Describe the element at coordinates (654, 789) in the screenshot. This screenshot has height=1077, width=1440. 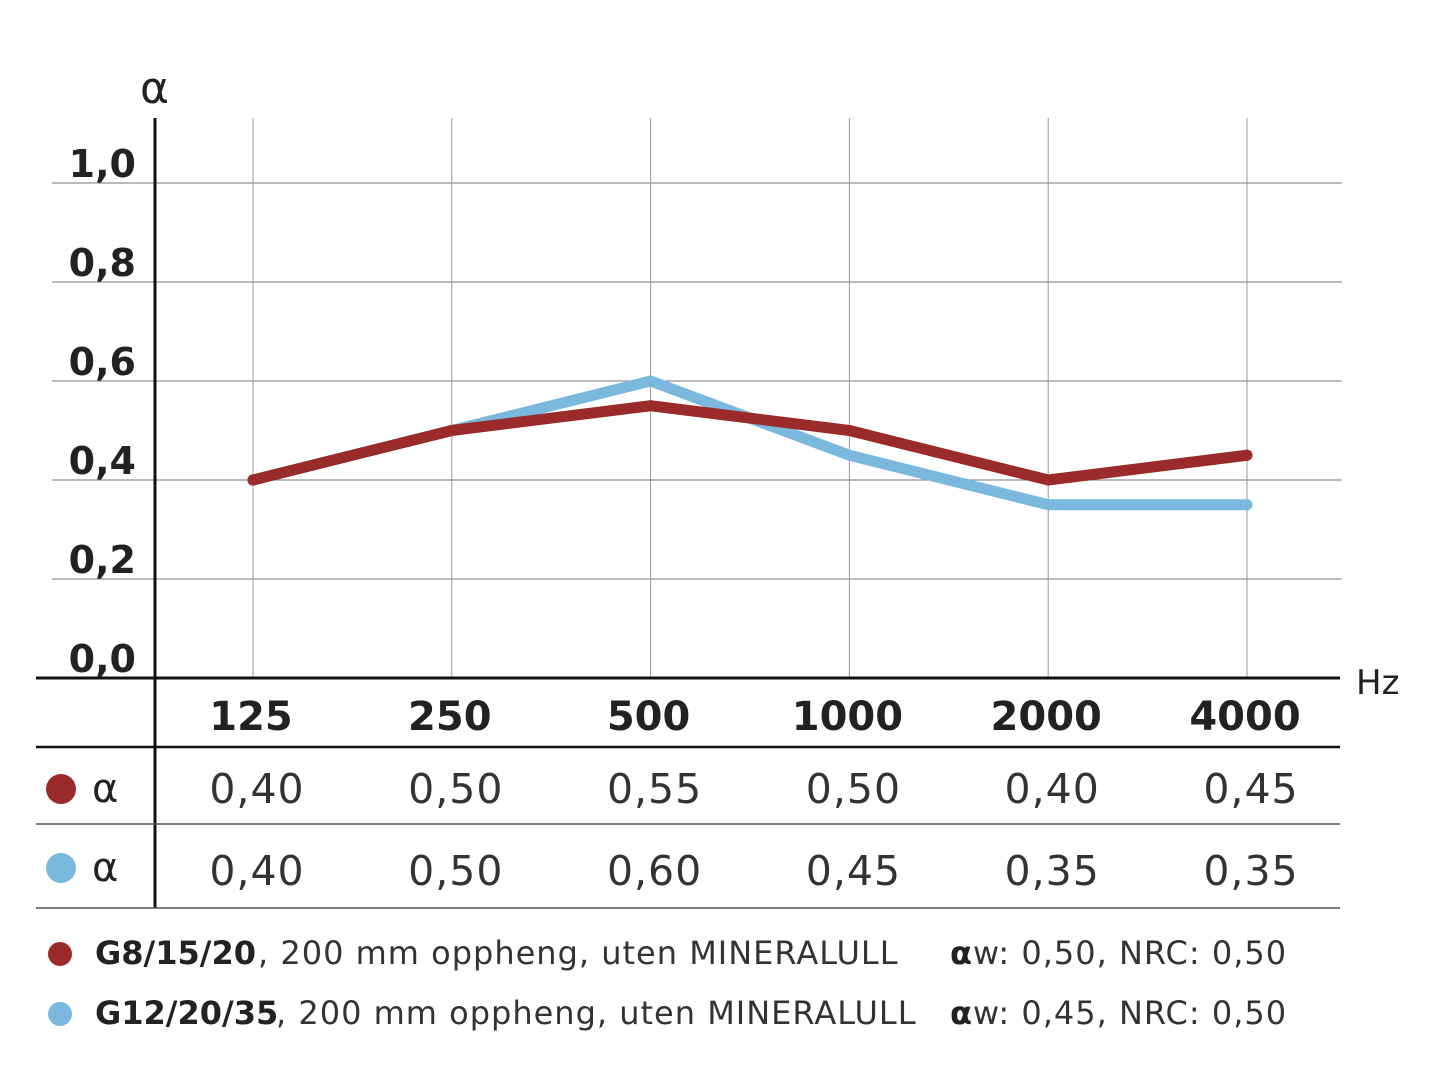
I see `table-cell: 0,55` at that location.